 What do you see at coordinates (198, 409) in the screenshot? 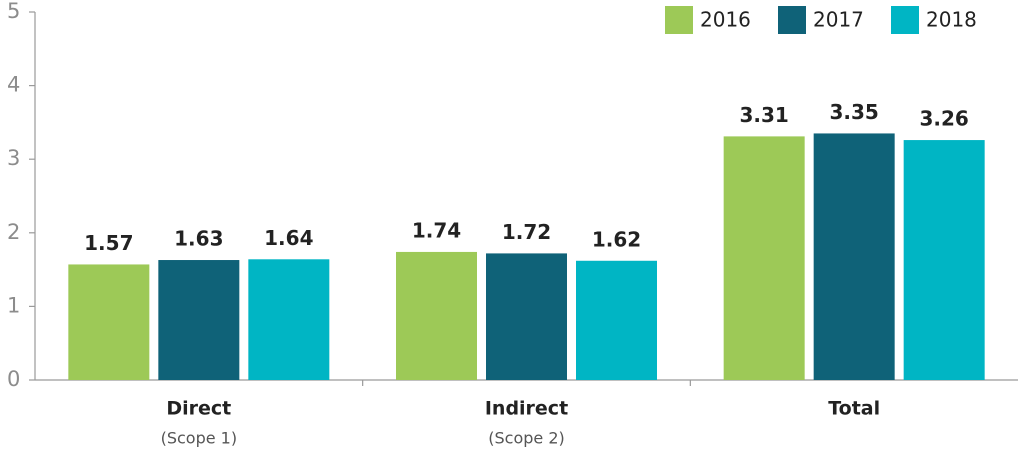
I see `x-tick-label: Direct` at bounding box center [198, 409].